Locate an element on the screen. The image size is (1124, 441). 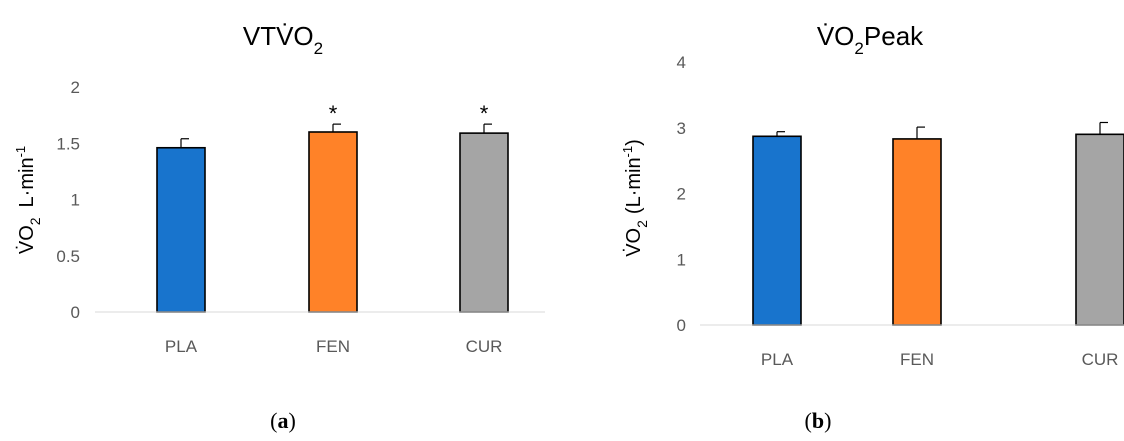
y-tick-label: 3 is located at coordinates (681, 128).